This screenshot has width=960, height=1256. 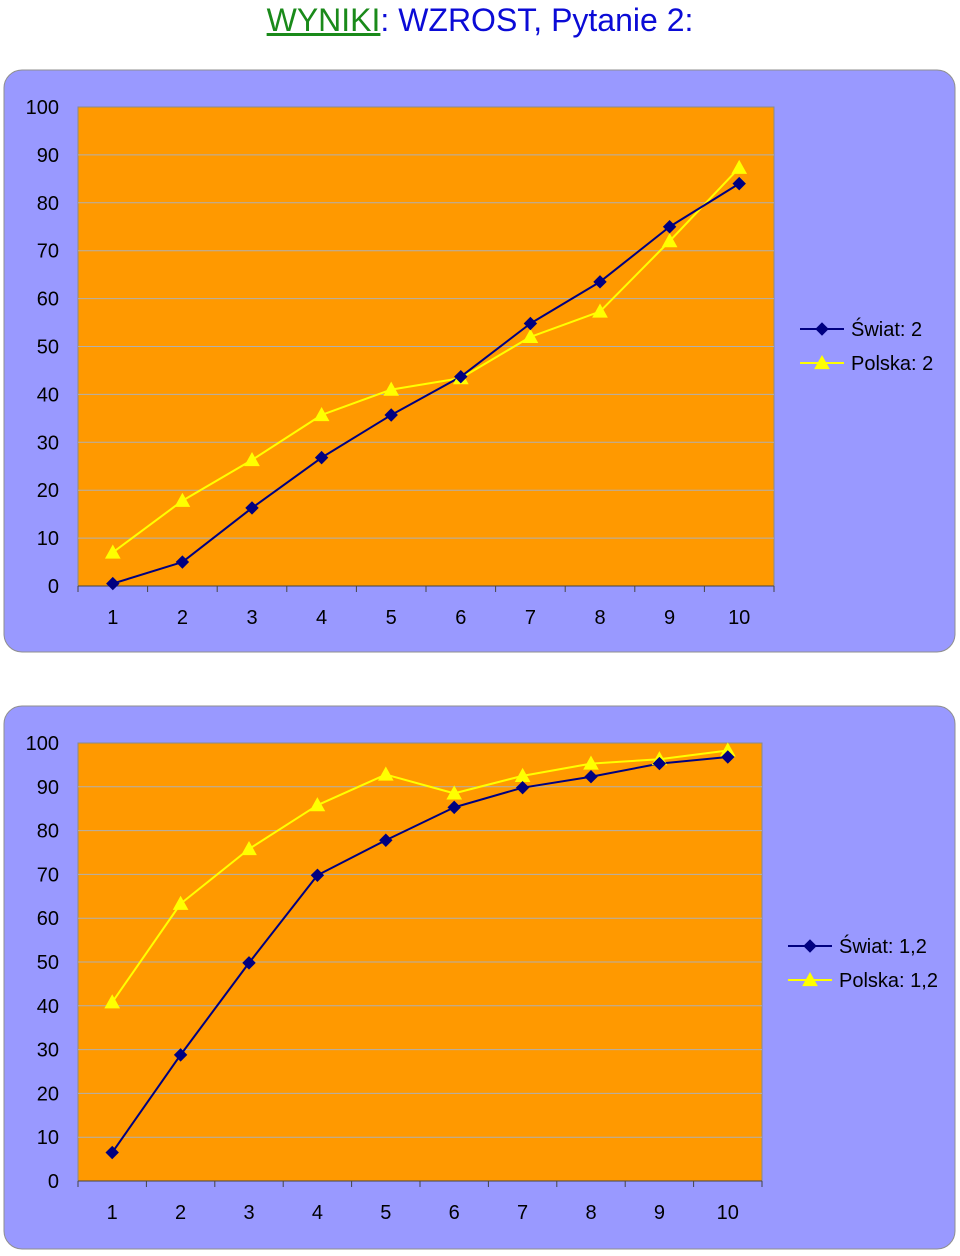 I want to click on legend-label-world: Świat: 1,2, so click(x=883, y=946).